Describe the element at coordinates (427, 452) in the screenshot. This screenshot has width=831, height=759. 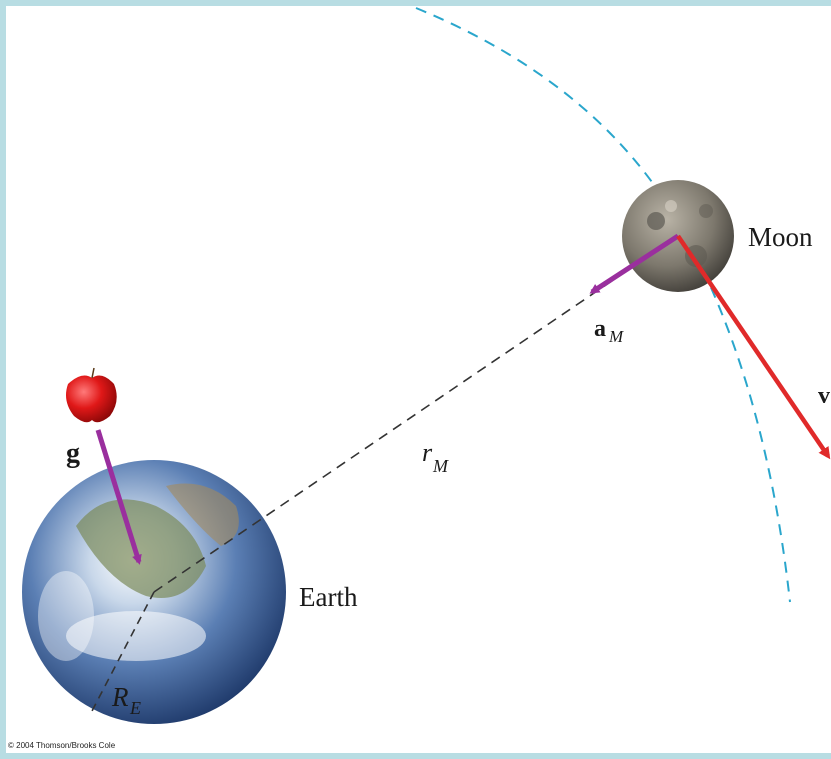
I see `orbit-radius-symbol: r` at that location.